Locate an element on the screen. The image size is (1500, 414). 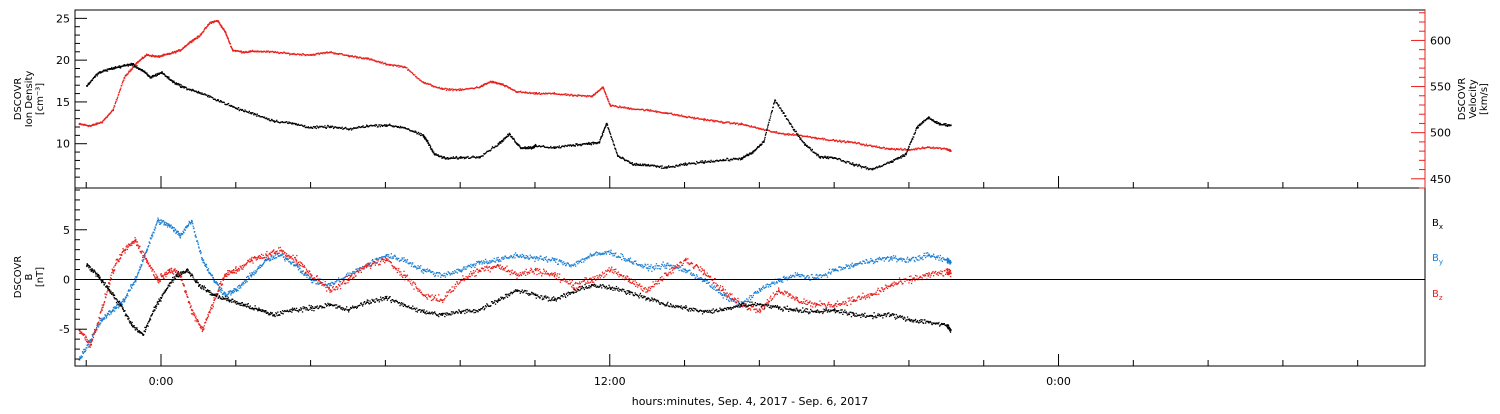
by-point-anchor is located at coordinates (461, 270).